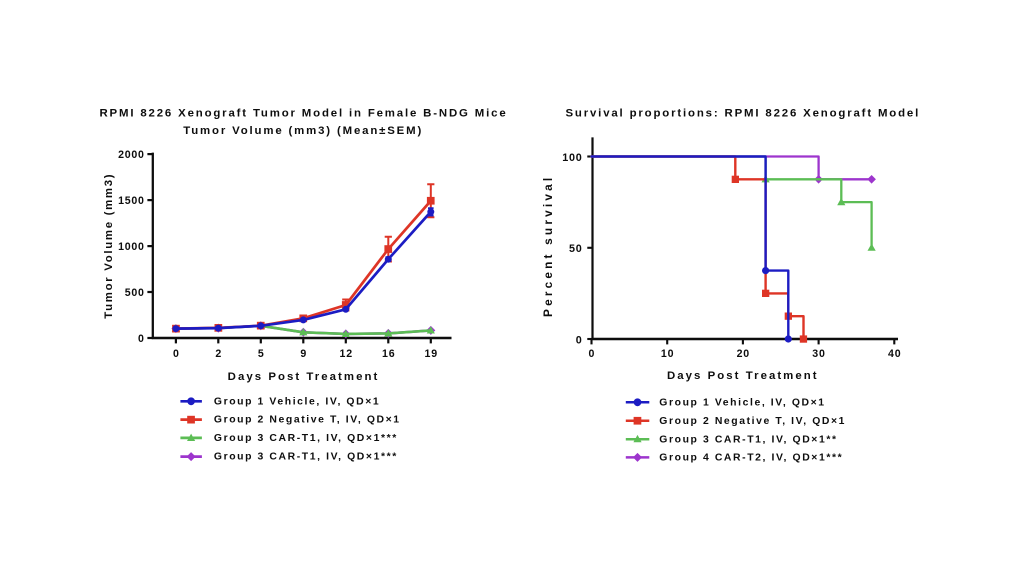 This screenshot has width=1024, height=579. What do you see at coordinates (572, 158) in the screenshot?
I see `svg-text: 100` at bounding box center [572, 158].